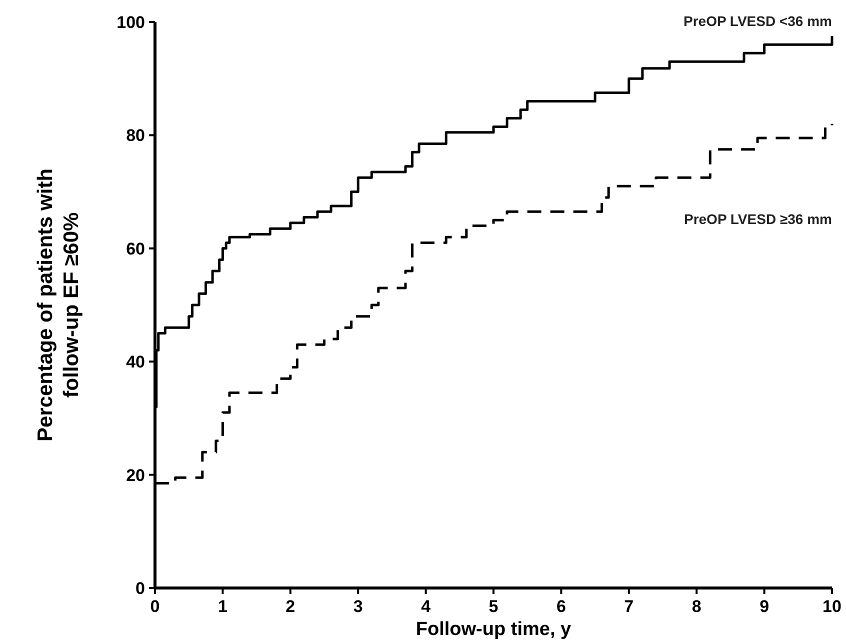 This screenshot has height=643, width=846. What do you see at coordinates (135, 362) in the screenshot?
I see `y-tick-label: 40` at bounding box center [135, 362].